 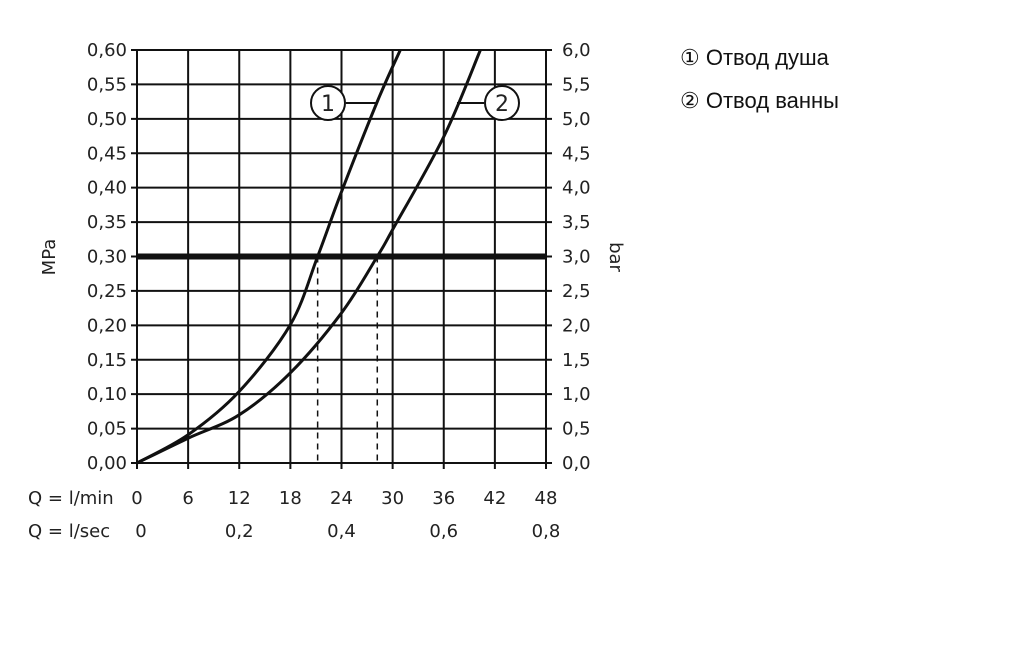 What do you see at coordinates (772, 100) in the screenshot?
I see `legend-label: Отвод ванны` at bounding box center [772, 100].